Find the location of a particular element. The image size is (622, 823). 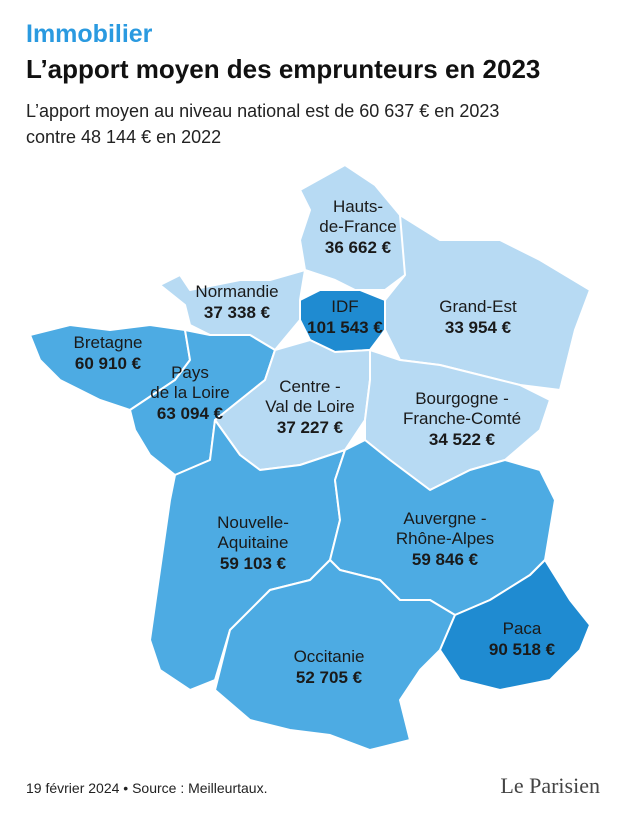

region-name: Val de Loire is located at coordinates (309, 406).